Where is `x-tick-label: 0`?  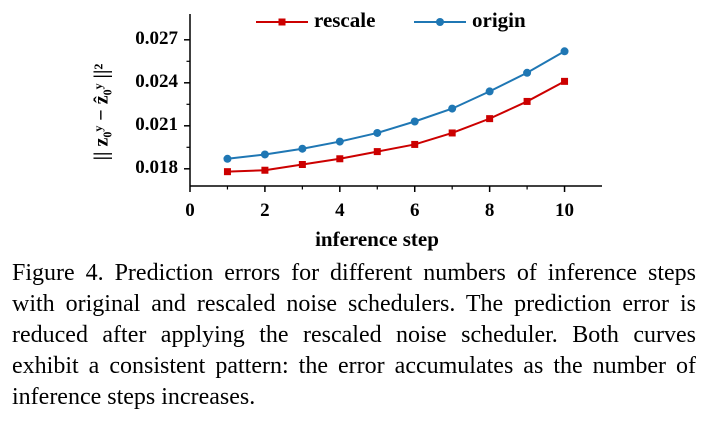 x-tick-label: 0 is located at coordinates (190, 210).